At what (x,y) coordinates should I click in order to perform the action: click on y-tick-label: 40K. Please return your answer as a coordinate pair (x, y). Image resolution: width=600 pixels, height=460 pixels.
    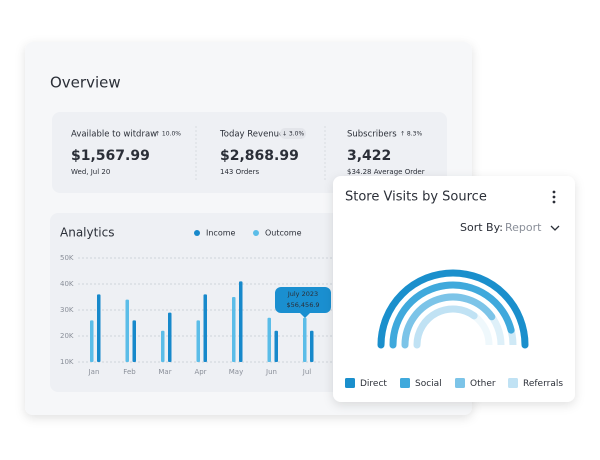
    Looking at the image, I should click on (67, 284).